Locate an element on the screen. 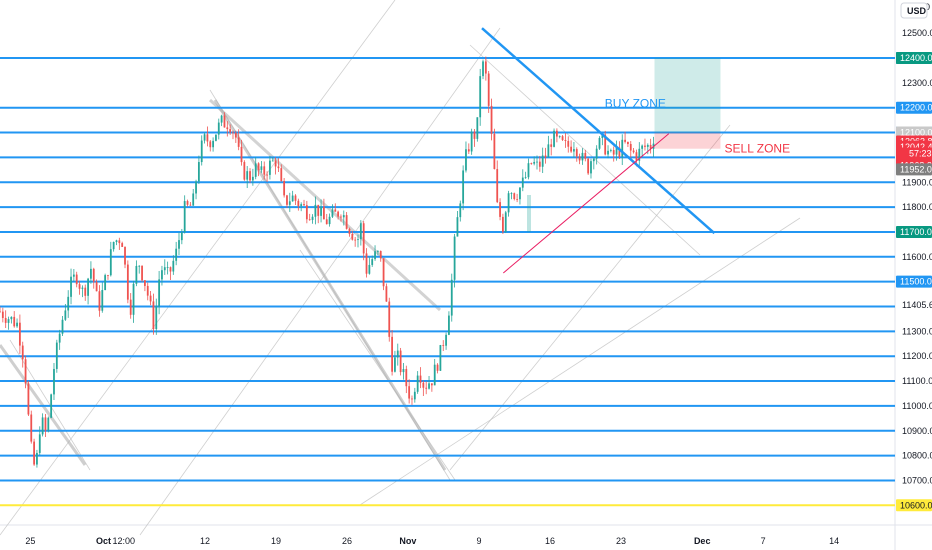 The width and height of the screenshot is (932, 550). currency-control: USD is located at coordinates (914, 10).